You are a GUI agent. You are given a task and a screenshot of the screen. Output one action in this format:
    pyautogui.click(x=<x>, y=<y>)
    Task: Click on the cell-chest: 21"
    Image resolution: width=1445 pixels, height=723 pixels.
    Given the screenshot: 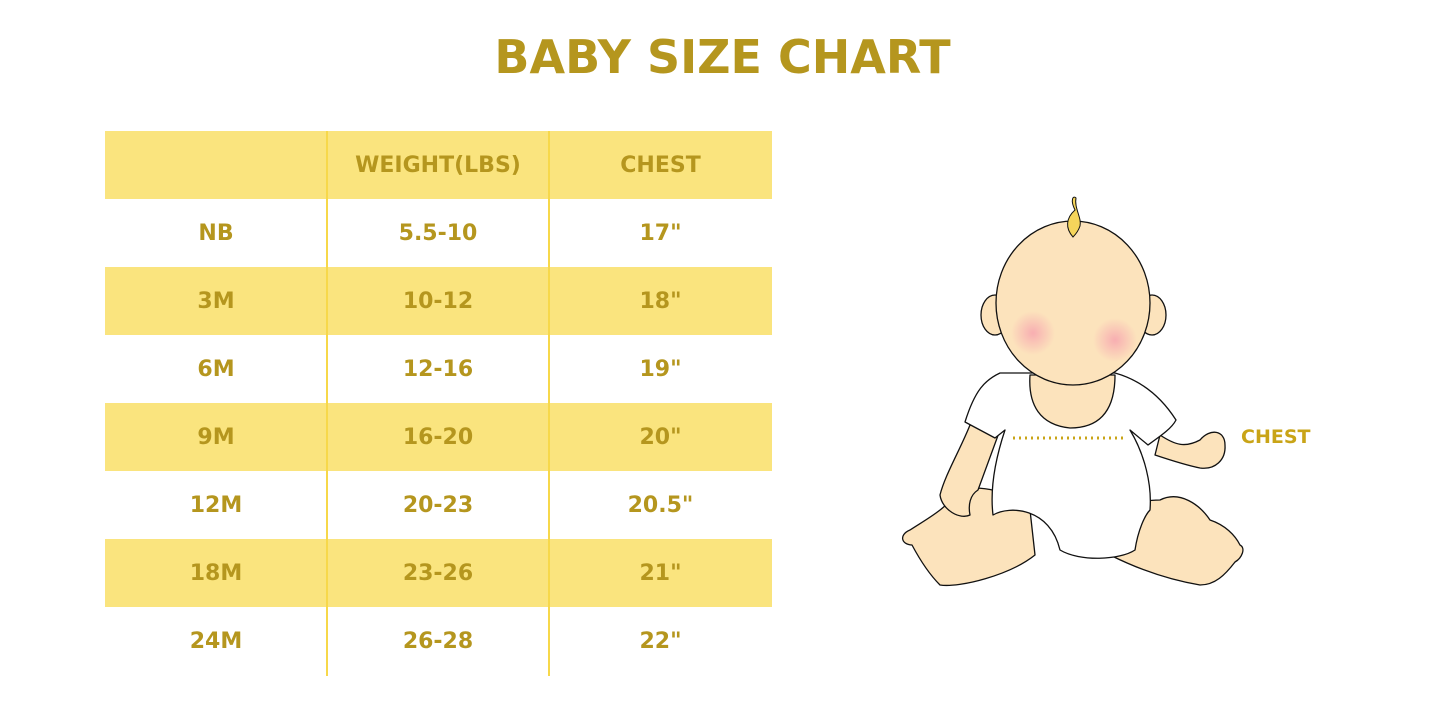 What is the action you would take?
    pyautogui.click(x=660, y=573)
    